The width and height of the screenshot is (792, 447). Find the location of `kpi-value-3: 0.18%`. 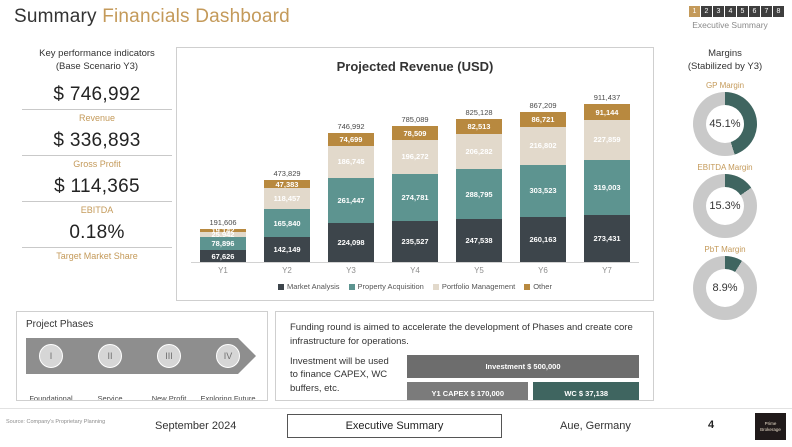

kpi-value-3: 0.18% is located at coordinates (97, 232).